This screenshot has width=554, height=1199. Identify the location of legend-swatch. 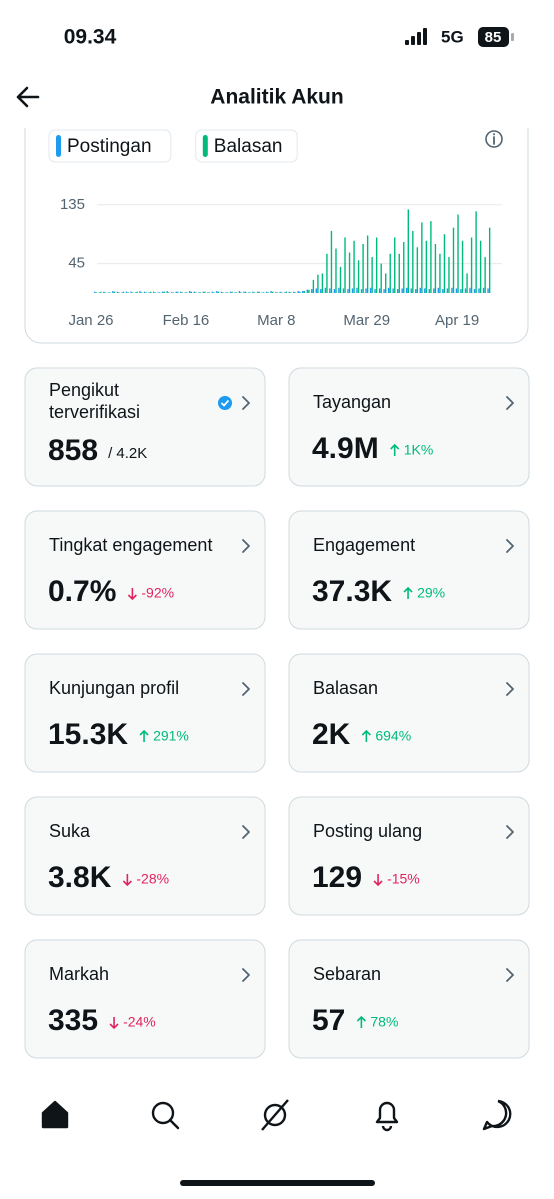
(205, 146).